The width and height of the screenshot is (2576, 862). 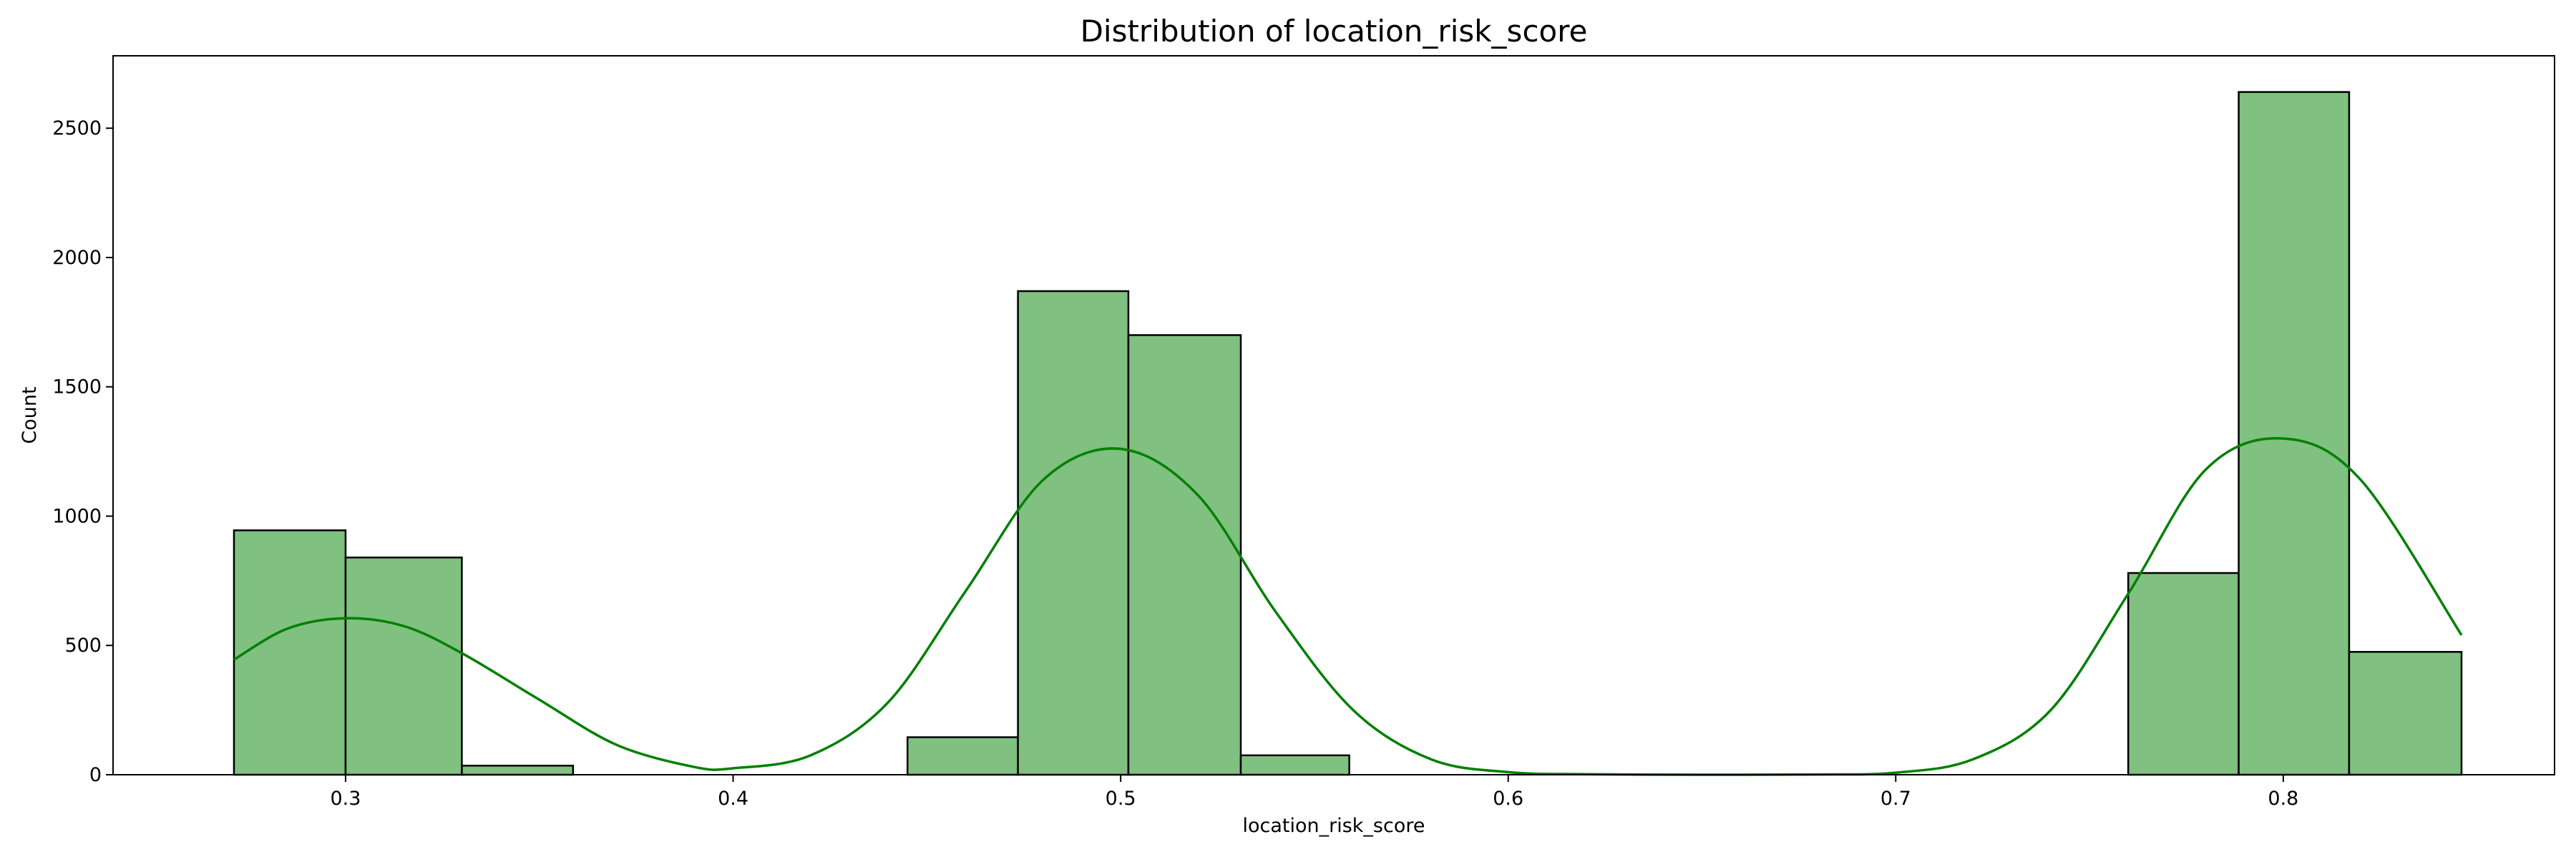 What do you see at coordinates (1895, 799) in the screenshot?
I see `x-tick-label: 0.7` at bounding box center [1895, 799].